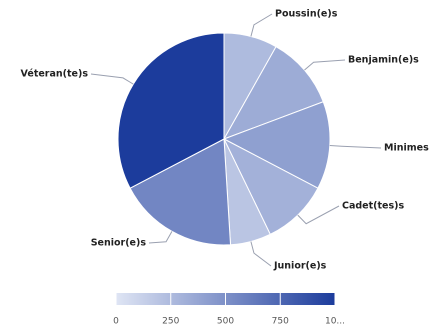 The height and width of the screenshot is (331, 430). I want to click on tick-label: 750, so click(280, 322).